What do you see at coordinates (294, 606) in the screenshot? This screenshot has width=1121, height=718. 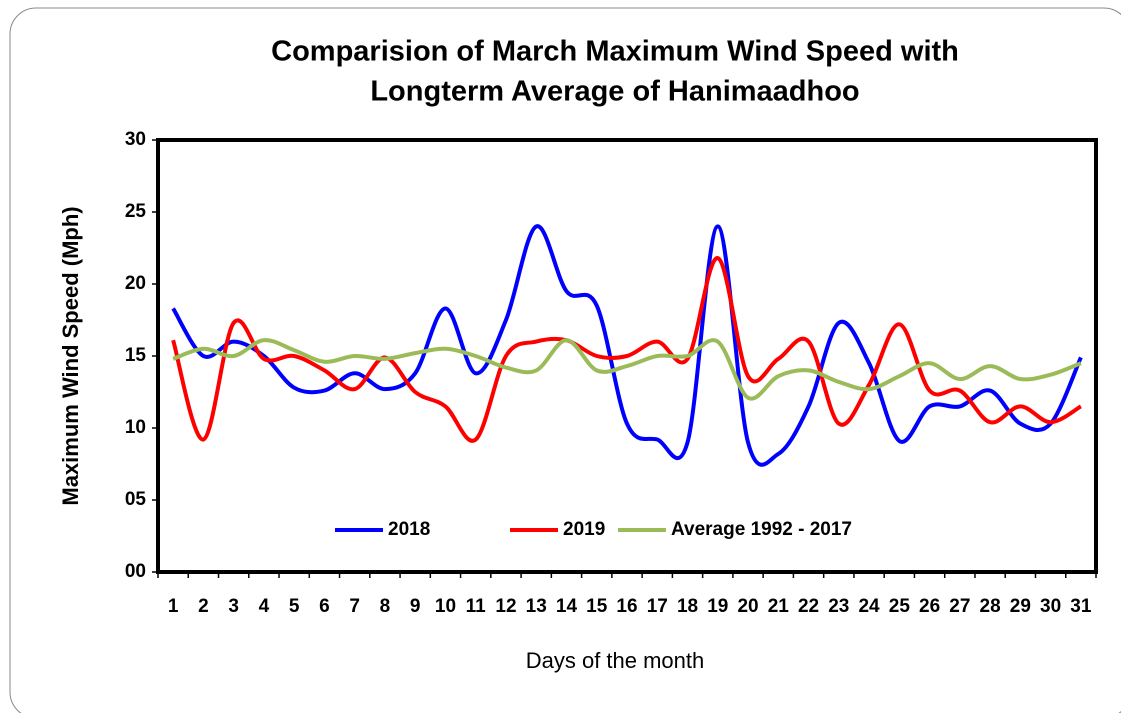 I see `x-tick-label: 5` at bounding box center [294, 606].